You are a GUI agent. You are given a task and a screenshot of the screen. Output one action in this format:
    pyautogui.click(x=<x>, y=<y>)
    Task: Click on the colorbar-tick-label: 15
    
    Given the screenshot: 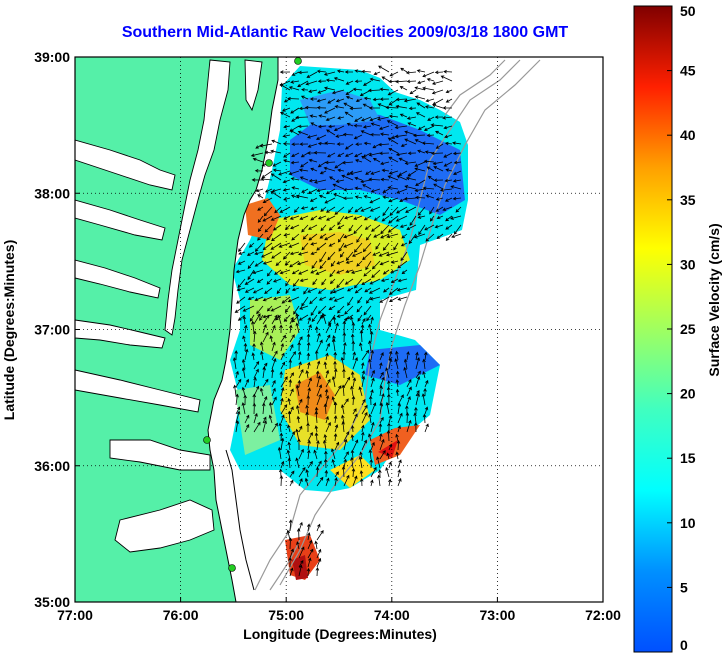 What is the action you would take?
    pyautogui.click(x=688, y=458)
    